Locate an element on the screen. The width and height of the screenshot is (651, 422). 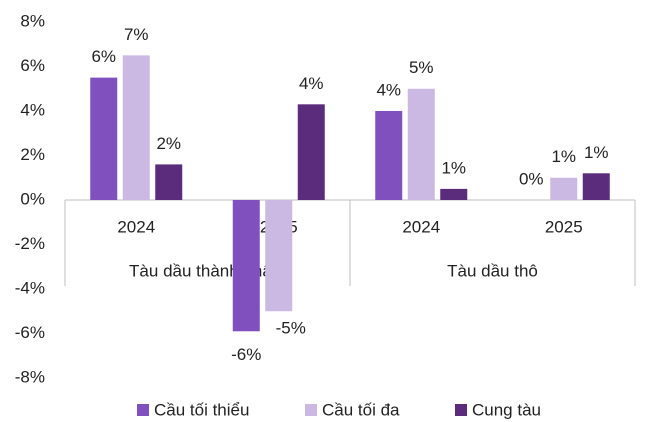
data-label: -5% is located at coordinates (291, 328).